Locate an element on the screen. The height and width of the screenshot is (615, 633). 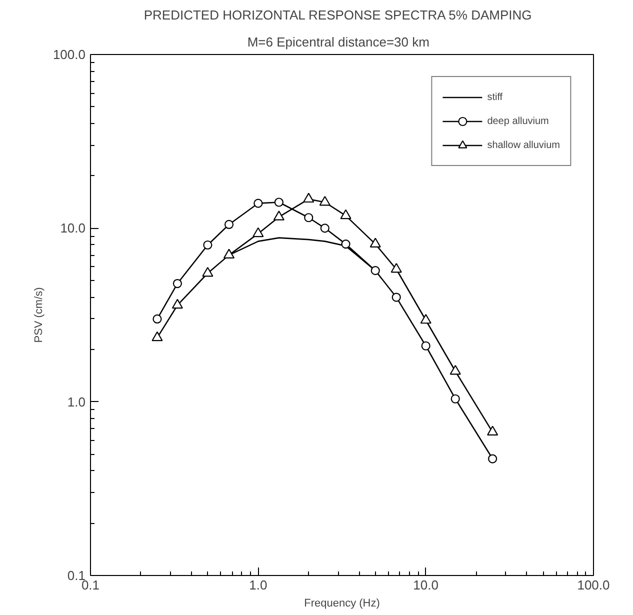
x-tick-label: 100.0 is located at coordinates (593, 585).